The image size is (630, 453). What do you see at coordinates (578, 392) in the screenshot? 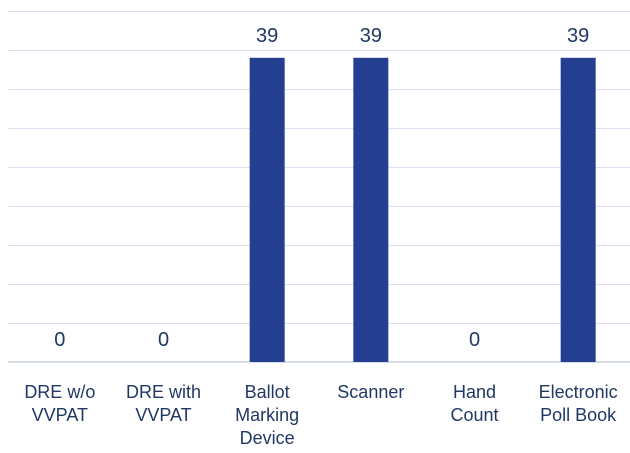
I see `category-label-line: Electronic` at bounding box center [578, 392].